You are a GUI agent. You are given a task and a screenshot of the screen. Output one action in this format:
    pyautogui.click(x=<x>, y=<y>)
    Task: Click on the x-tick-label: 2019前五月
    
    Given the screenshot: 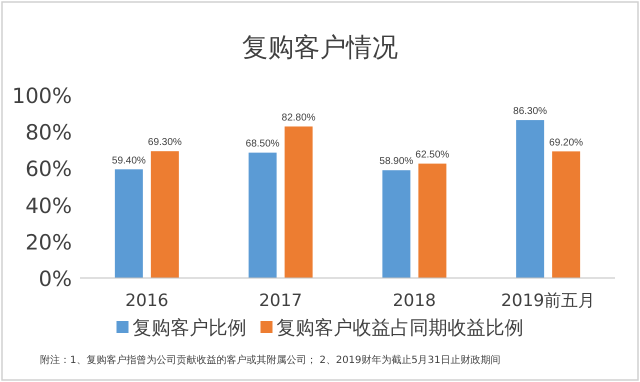 What is the action you would take?
    pyautogui.click(x=548, y=301)
    